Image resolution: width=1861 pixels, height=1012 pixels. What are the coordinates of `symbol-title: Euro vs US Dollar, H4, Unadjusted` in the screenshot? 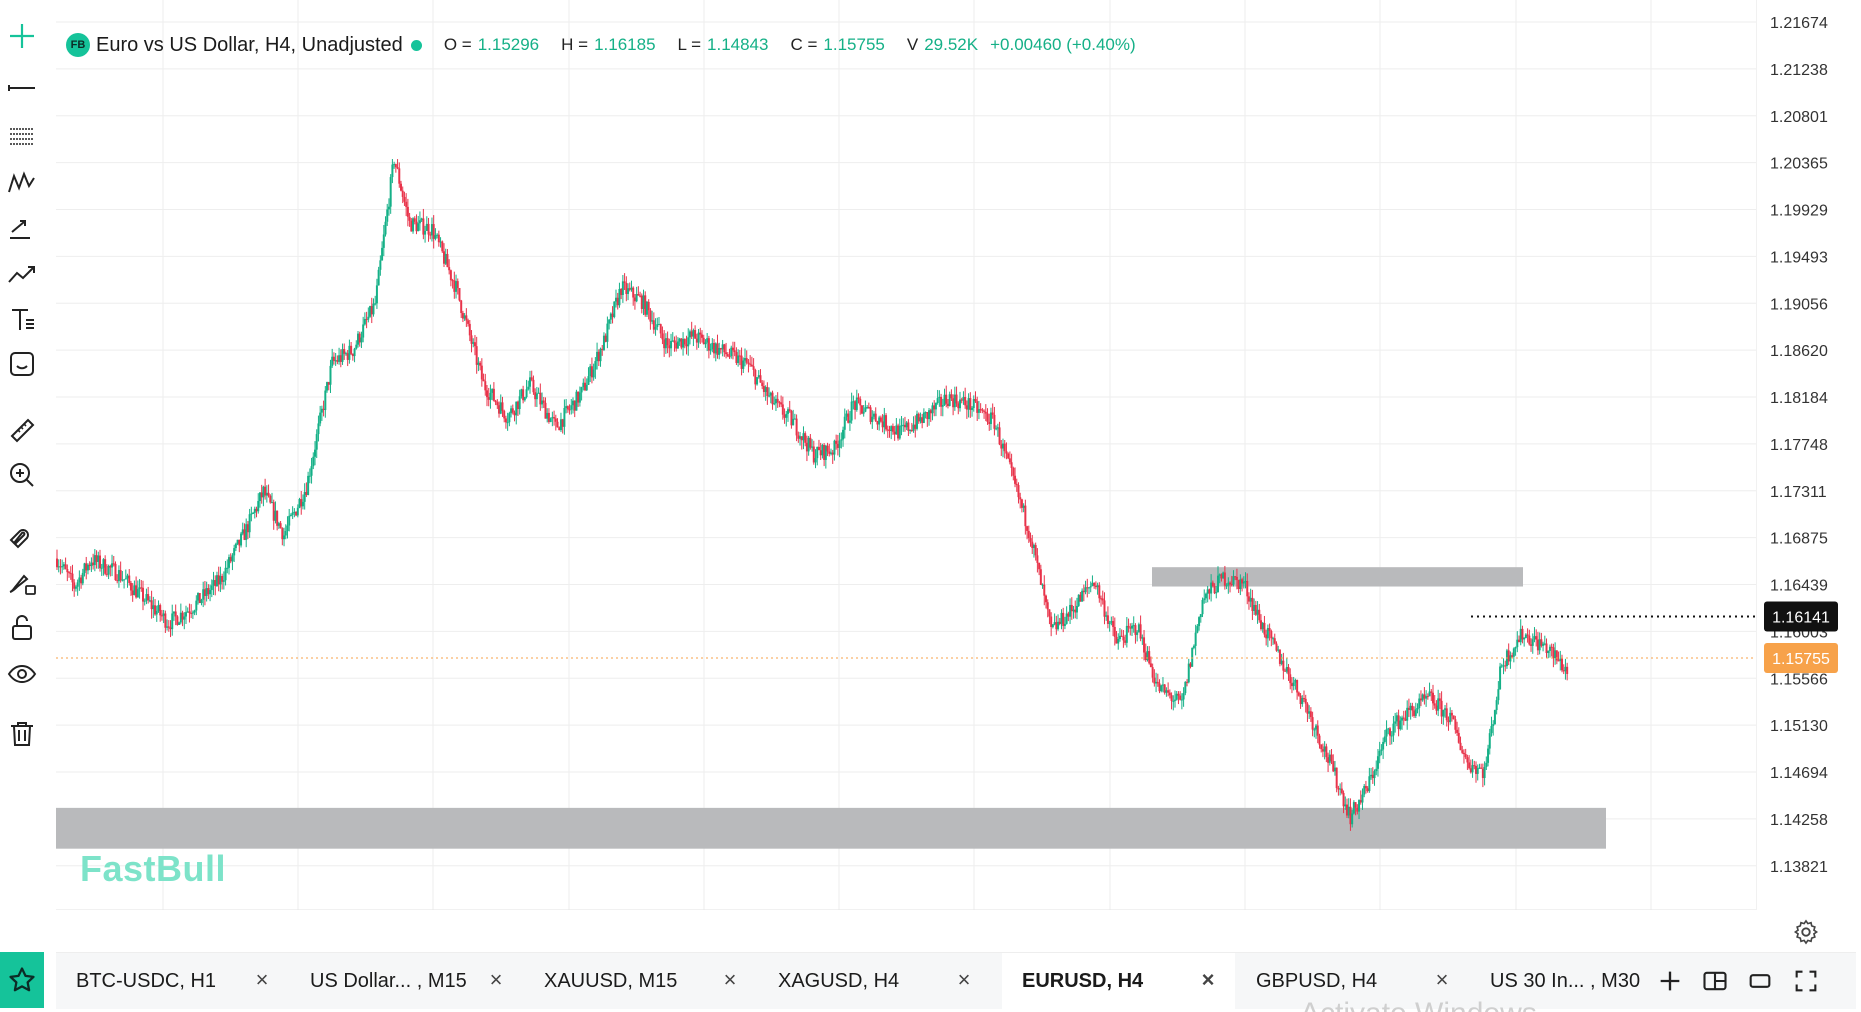 It's located at (249, 44).